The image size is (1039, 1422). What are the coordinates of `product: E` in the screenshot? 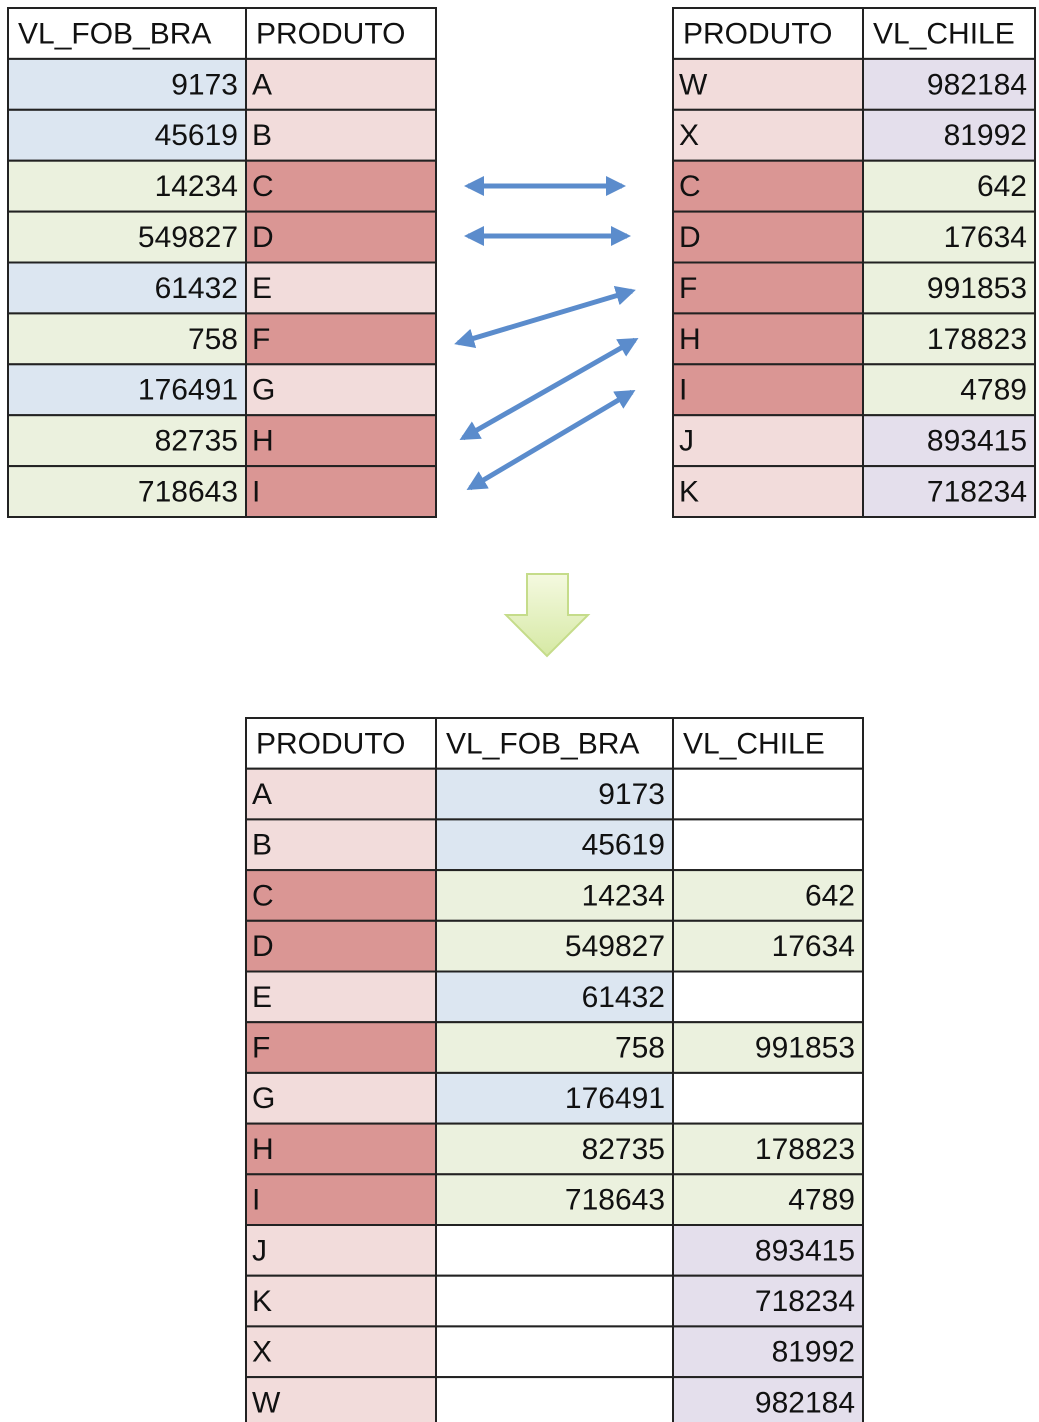 It's located at (262, 997).